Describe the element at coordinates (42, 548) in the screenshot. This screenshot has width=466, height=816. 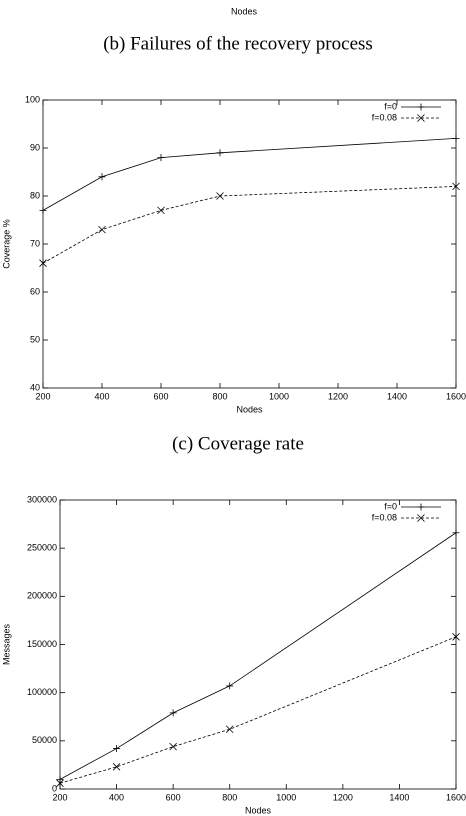
I see `y-tick-label: 250000` at that location.